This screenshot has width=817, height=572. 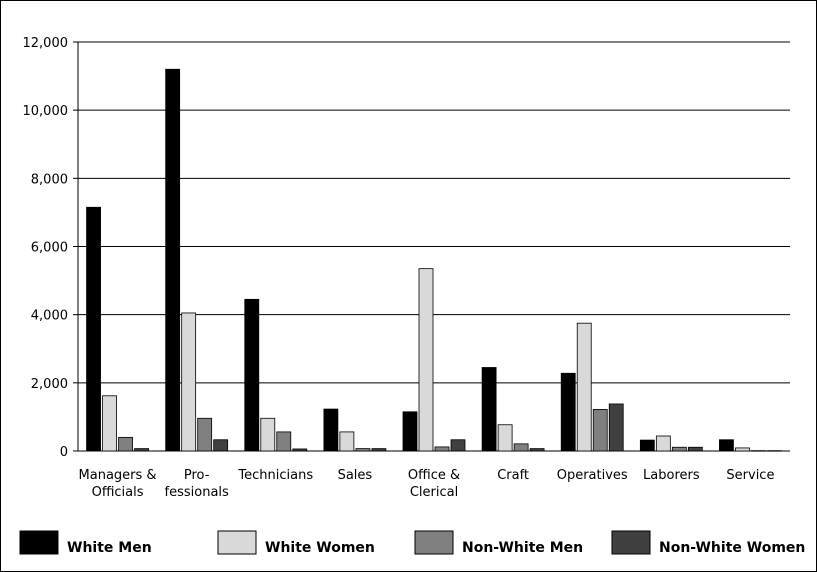 What do you see at coordinates (434, 475) in the screenshot?
I see `x-tick-label: Office &` at bounding box center [434, 475].